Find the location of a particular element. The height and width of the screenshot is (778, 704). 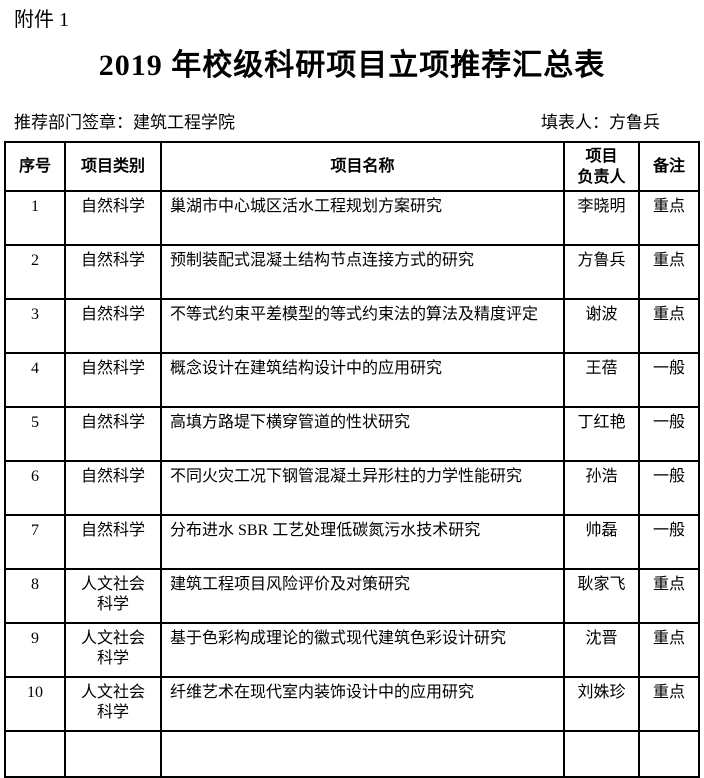

leader-cell: 刘姝珍 is located at coordinates (601, 704).